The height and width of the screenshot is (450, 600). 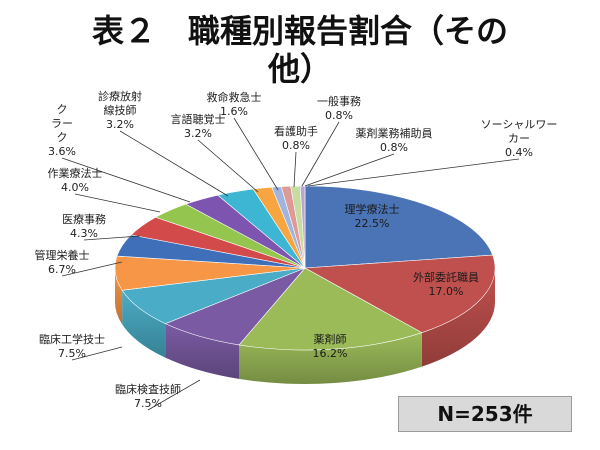 What do you see at coordinates (75, 180) in the screenshot?
I see `slice-label: 作業療法士 4.0%` at bounding box center [75, 180].